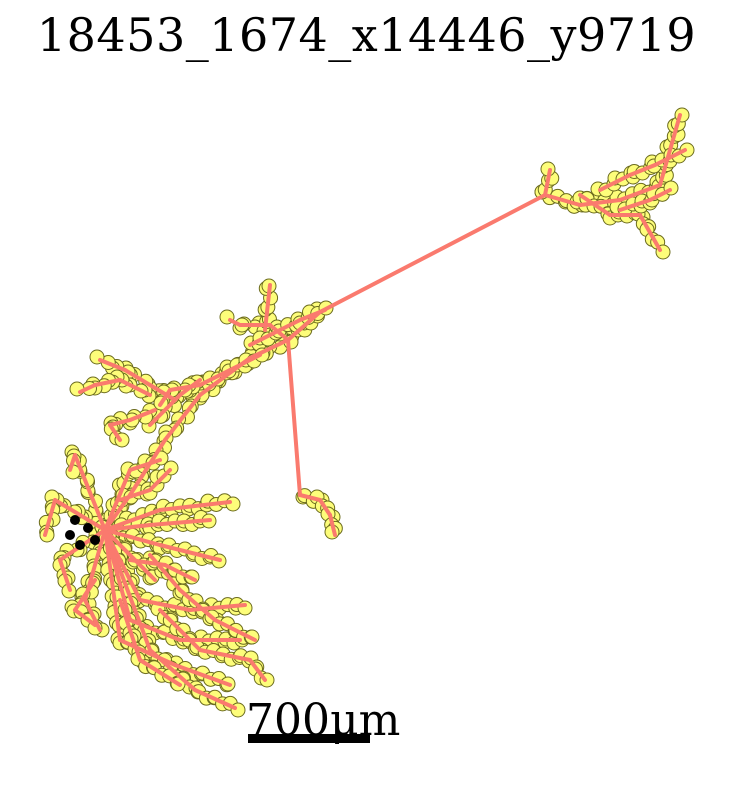  I want to click on scale-bar, so click(309, 738).